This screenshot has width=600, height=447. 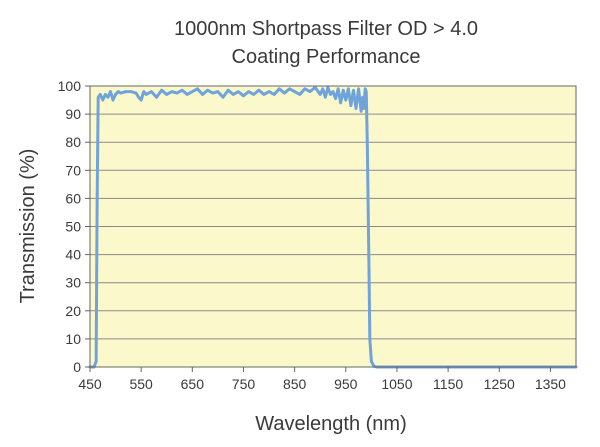 What do you see at coordinates (73, 198) in the screenshot?
I see `y-tick-label-60: 60` at bounding box center [73, 198].